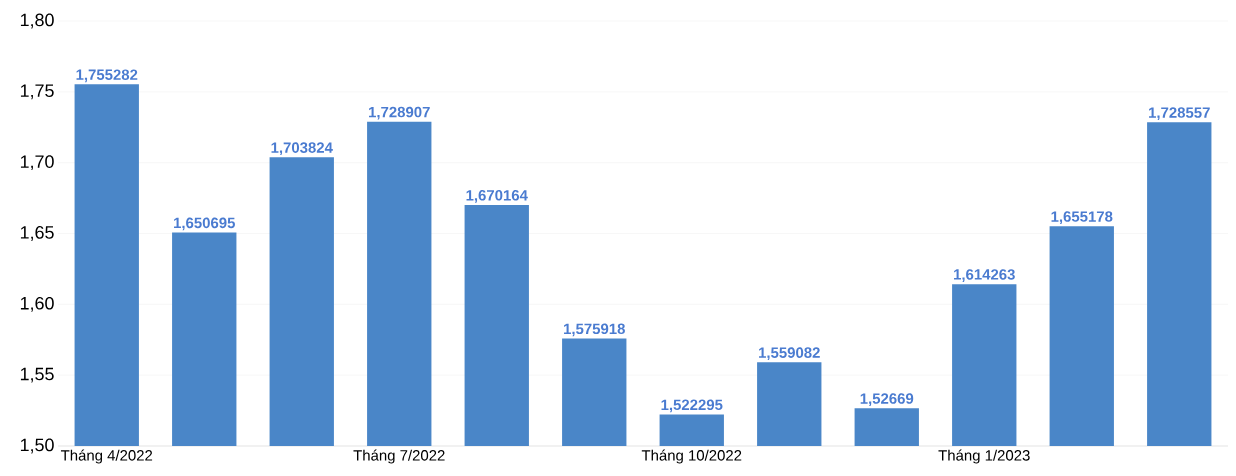 This screenshot has height=476, width=1236. What do you see at coordinates (692, 406) in the screenshot?
I see `data-label: 1,522295` at bounding box center [692, 406].